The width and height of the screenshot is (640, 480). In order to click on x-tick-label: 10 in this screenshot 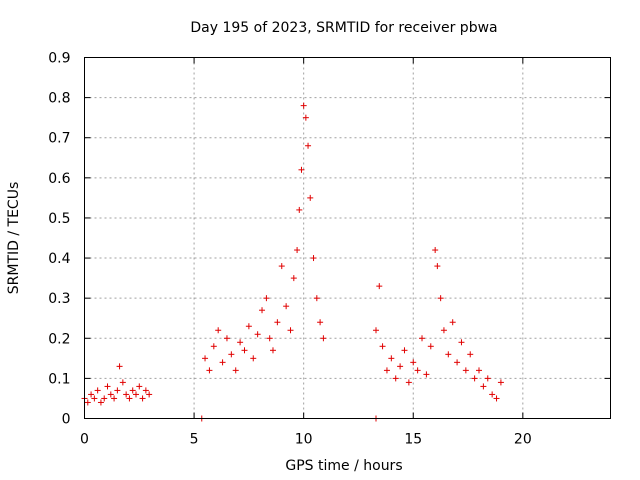, I will do `click(304, 440)`.